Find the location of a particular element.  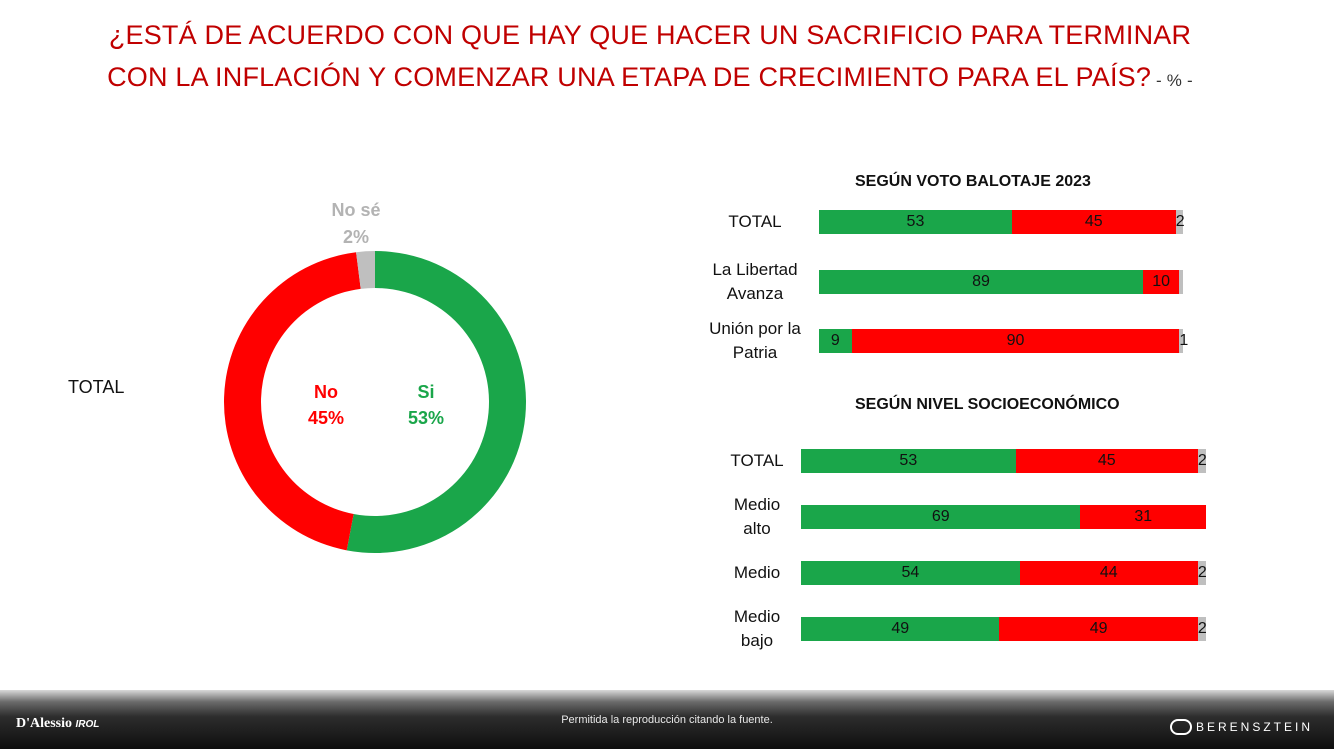

category-label-line: alto is located at coordinates (757, 528).